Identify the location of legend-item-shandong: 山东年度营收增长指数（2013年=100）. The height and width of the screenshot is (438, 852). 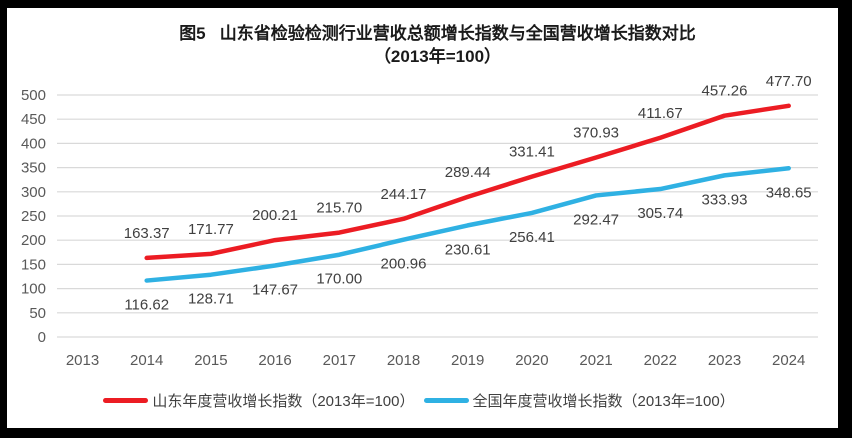
(259, 400).